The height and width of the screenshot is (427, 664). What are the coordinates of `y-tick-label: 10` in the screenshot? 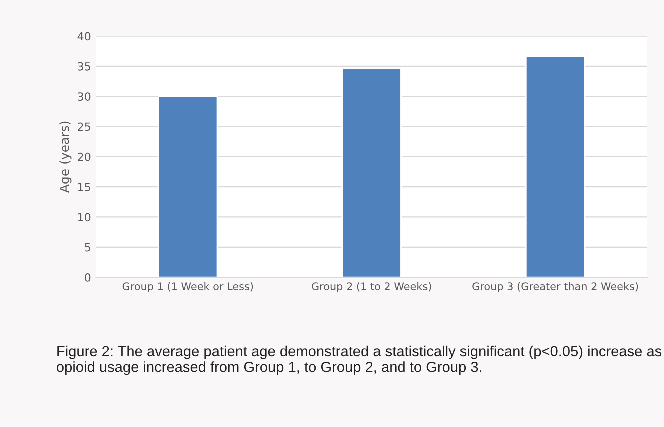 It's located at (84, 217).